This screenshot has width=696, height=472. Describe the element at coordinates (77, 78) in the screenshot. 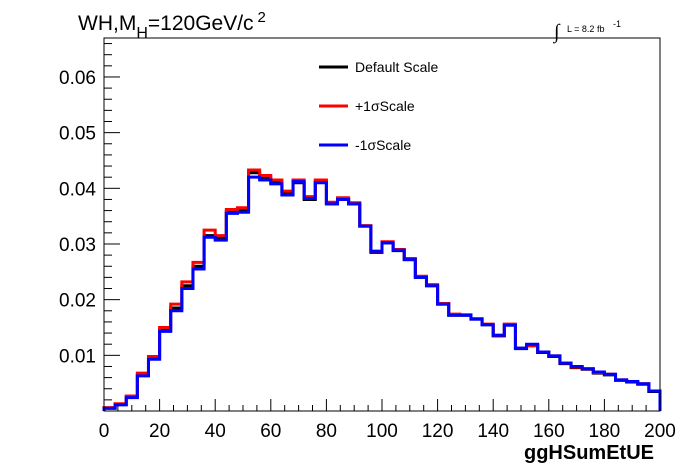

I see `y-tick-label: 0.06` at that location.